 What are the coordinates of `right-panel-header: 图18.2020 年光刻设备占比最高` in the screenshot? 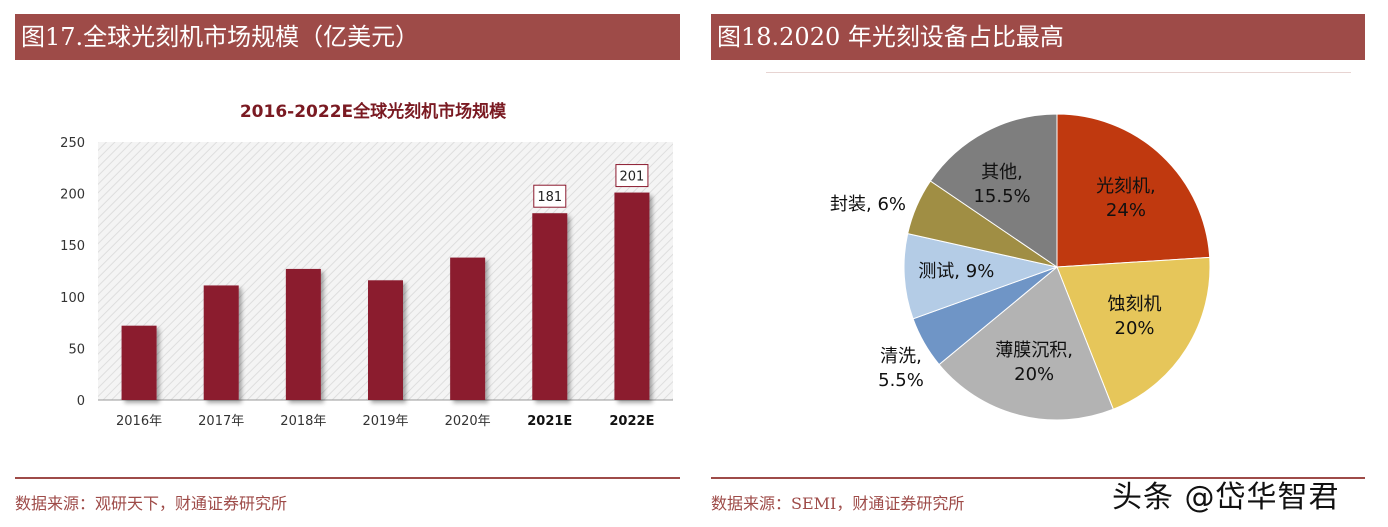 It's located at (1038, 37).